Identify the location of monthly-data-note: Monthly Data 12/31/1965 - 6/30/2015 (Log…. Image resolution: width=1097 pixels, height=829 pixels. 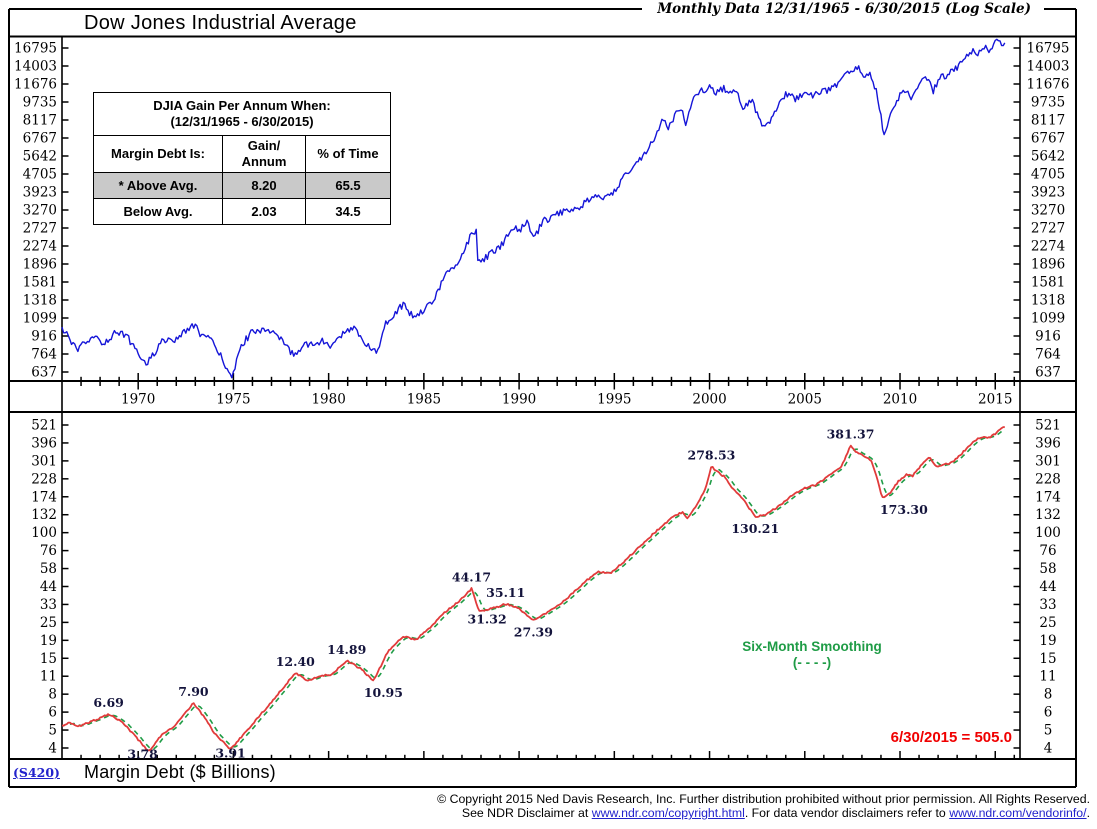
(844, 9).